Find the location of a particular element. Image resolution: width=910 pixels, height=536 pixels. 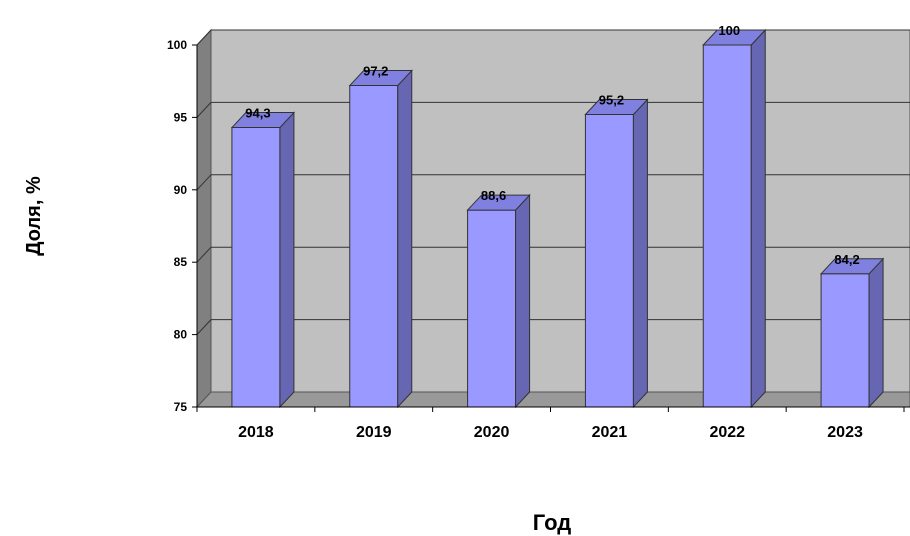

y-axis-label: Доля, % is located at coordinates (34, 216).